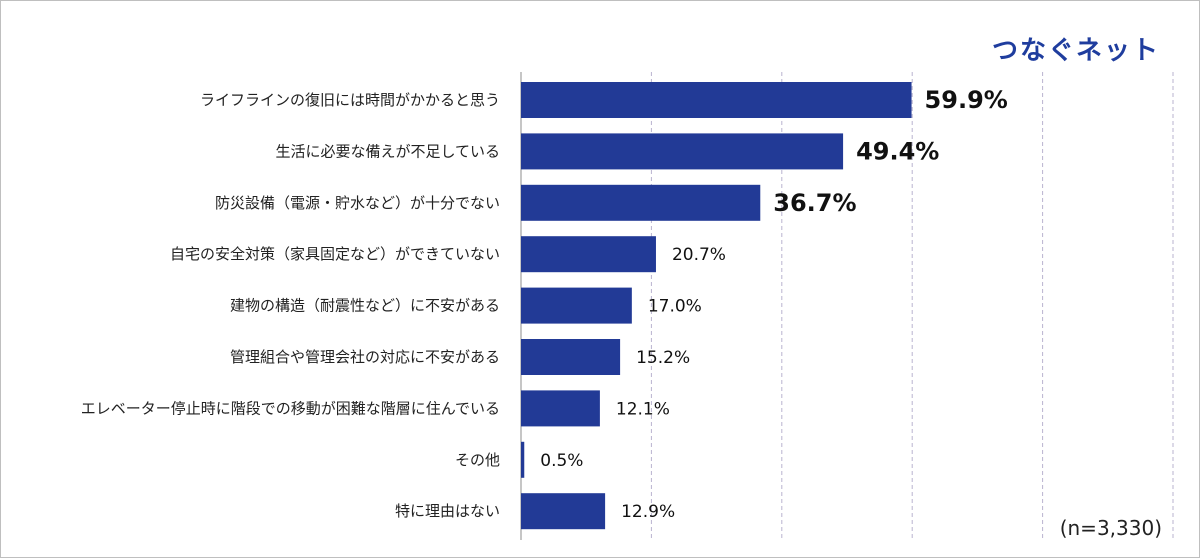  What do you see at coordinates (1075, 51) in the screenshot?
I see `brand-logo: つなぐネット` at bounding box center [1075, 51].